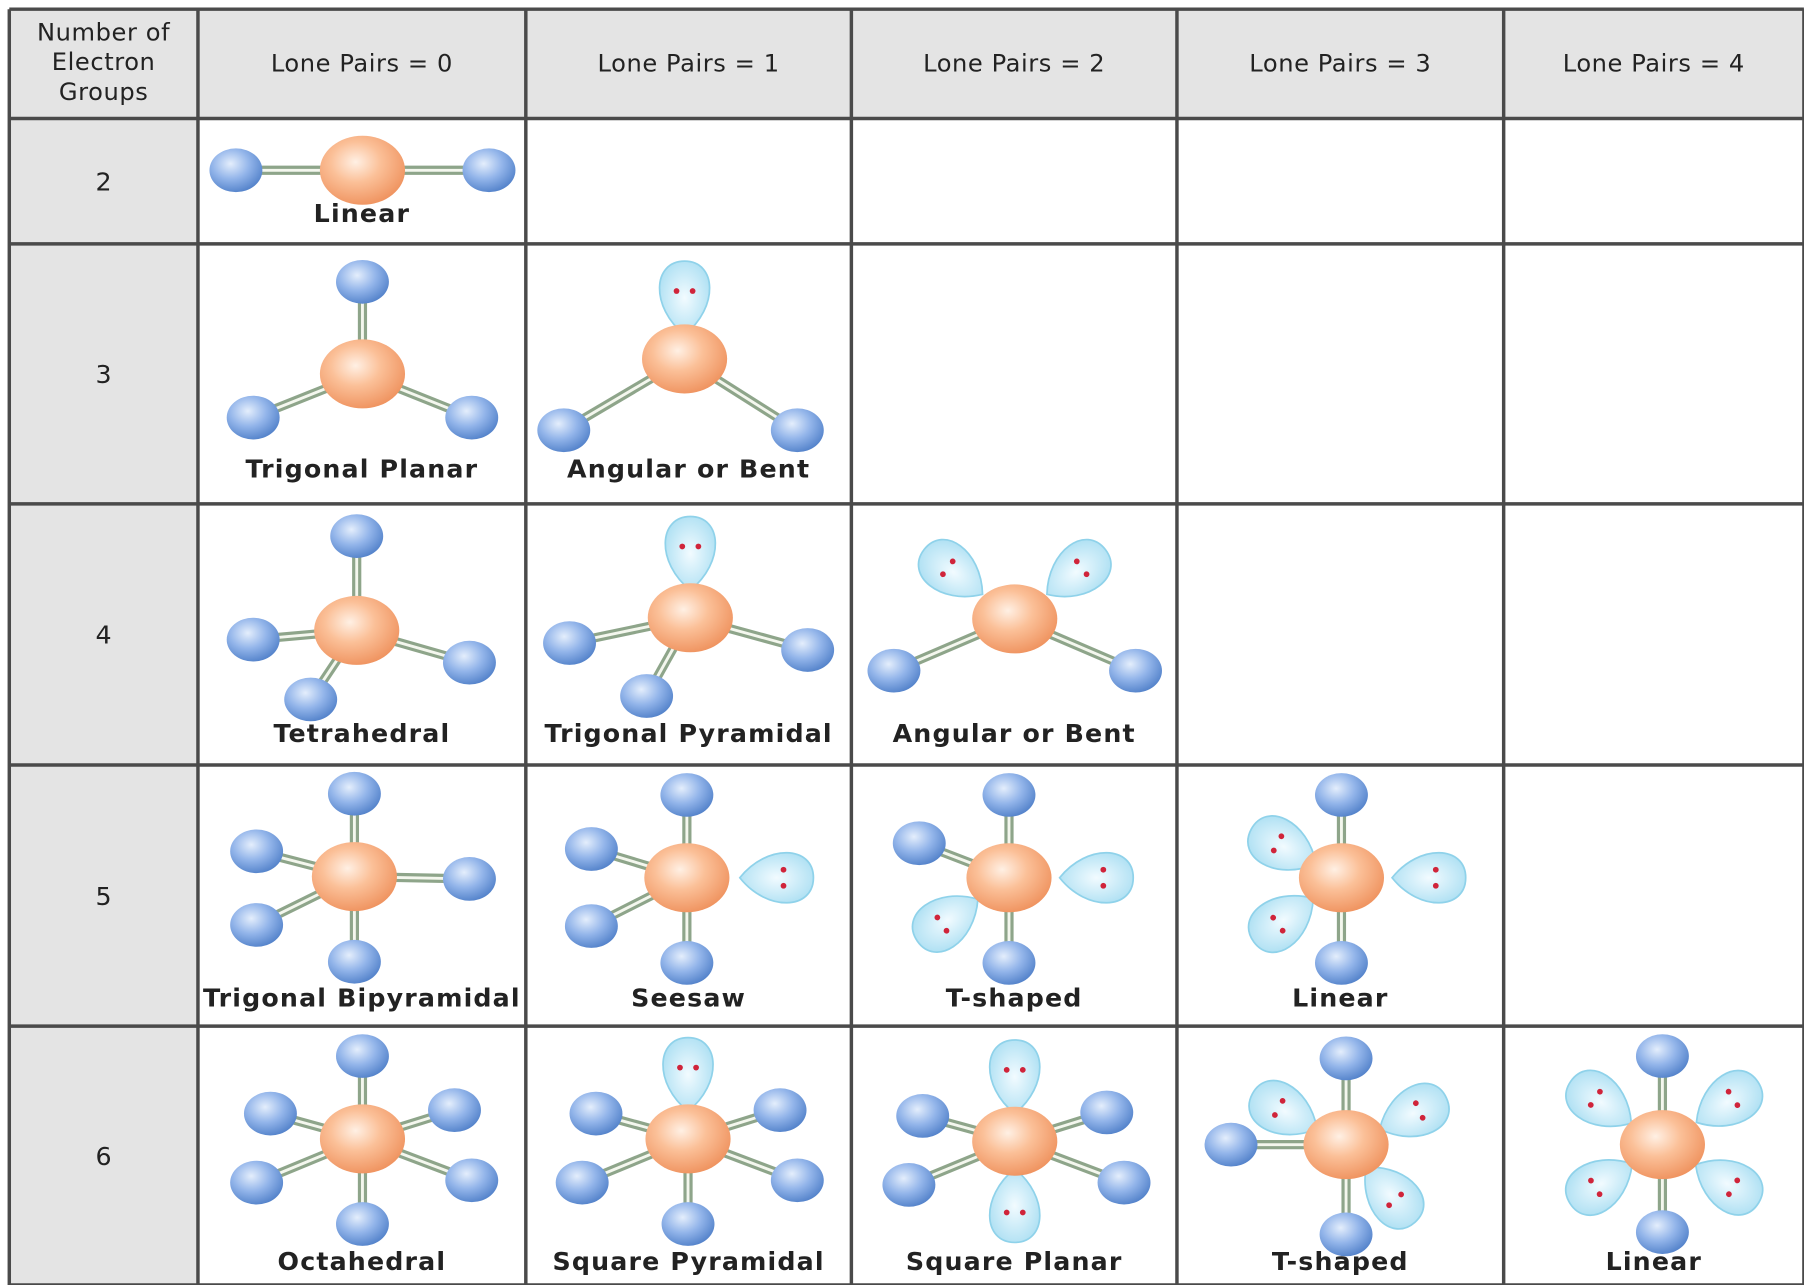 This screenshot has width=1804, height=1285. Describe the element at coordinates (1654, 63) in the screenshot. I see `column-header: Lone Pairs = 4` at that location.